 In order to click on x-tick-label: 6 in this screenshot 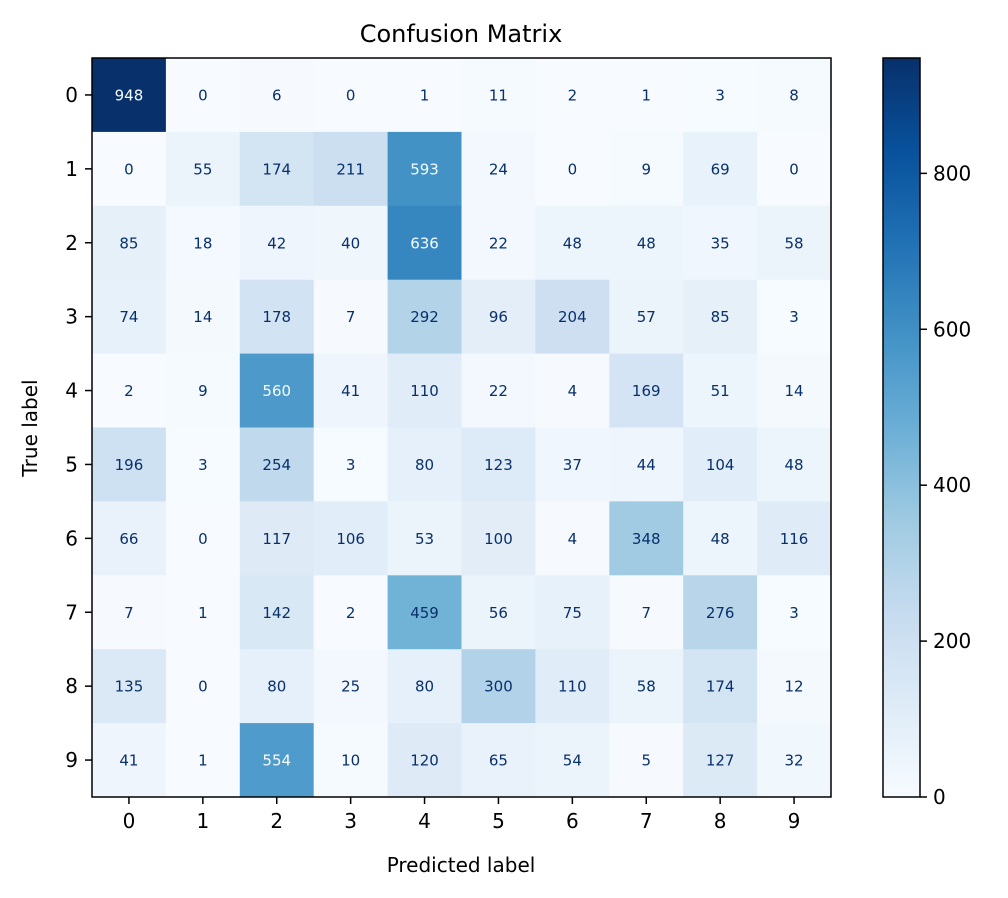, I will do `click(572, 821)`.